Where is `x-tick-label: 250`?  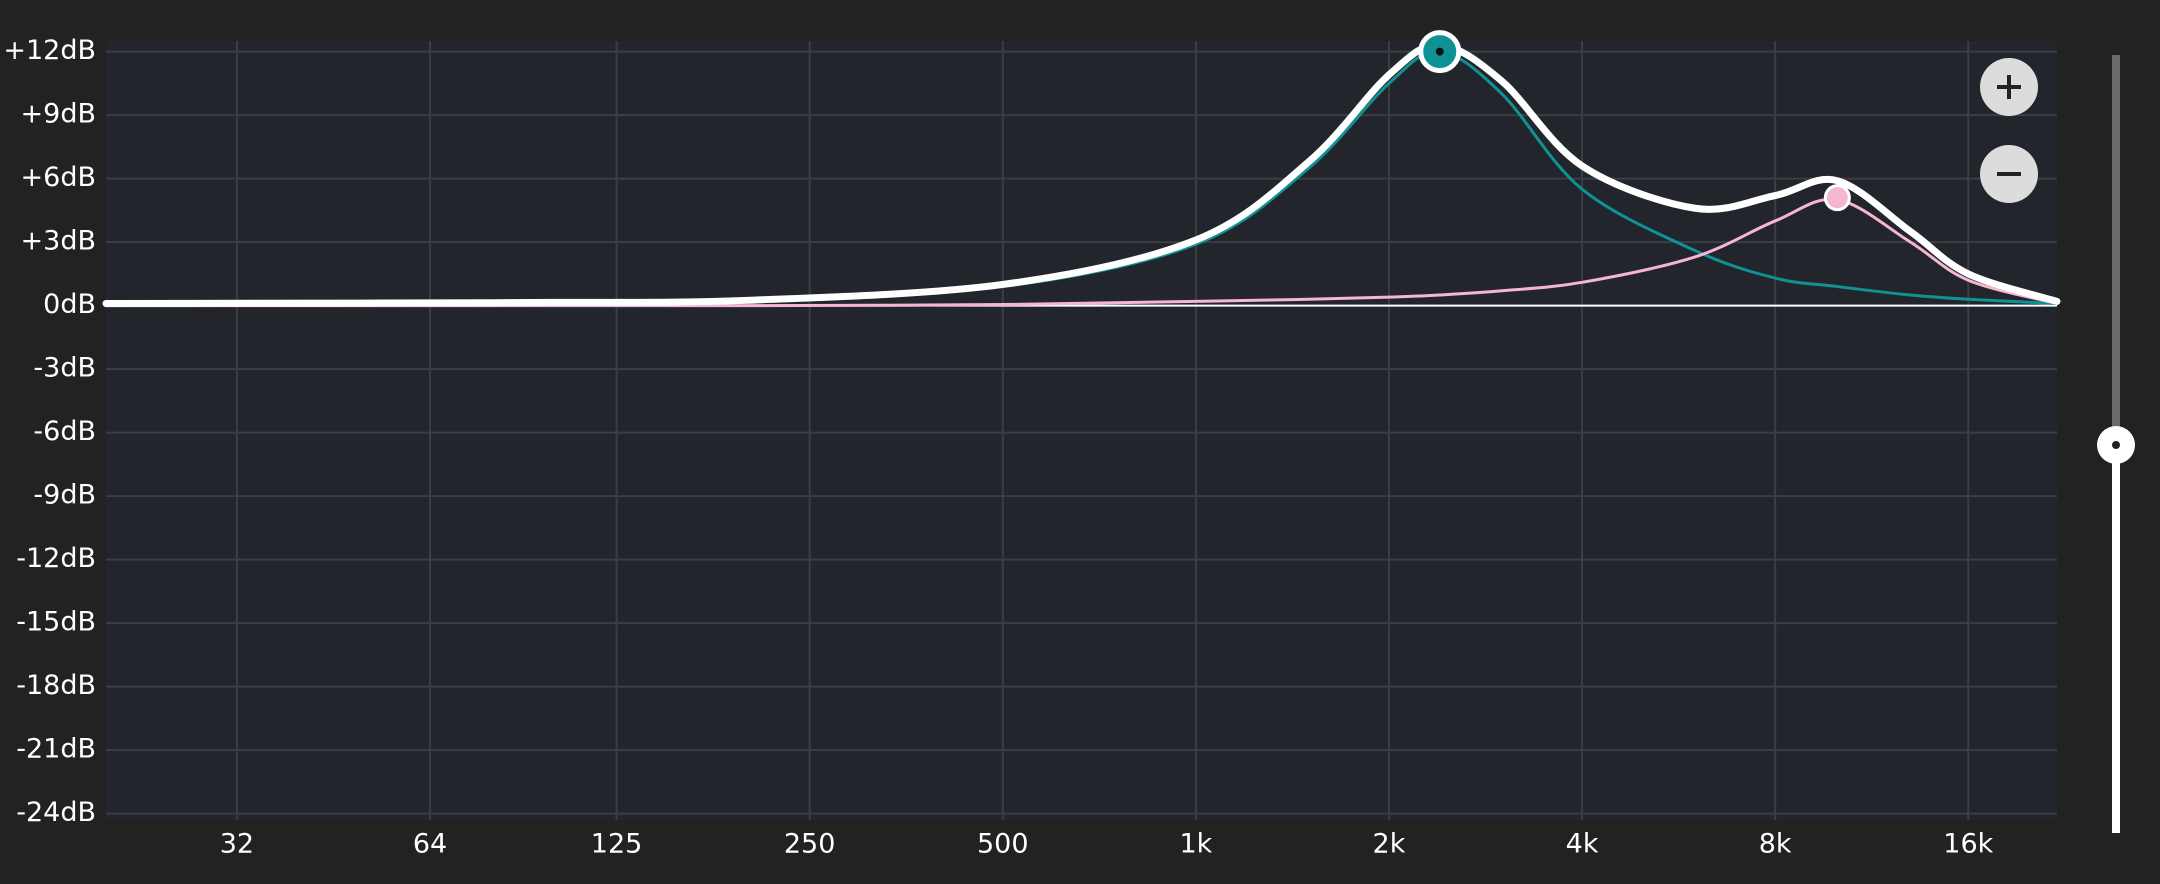
x-tick-label: 250 is located at coordinates (810, 844).